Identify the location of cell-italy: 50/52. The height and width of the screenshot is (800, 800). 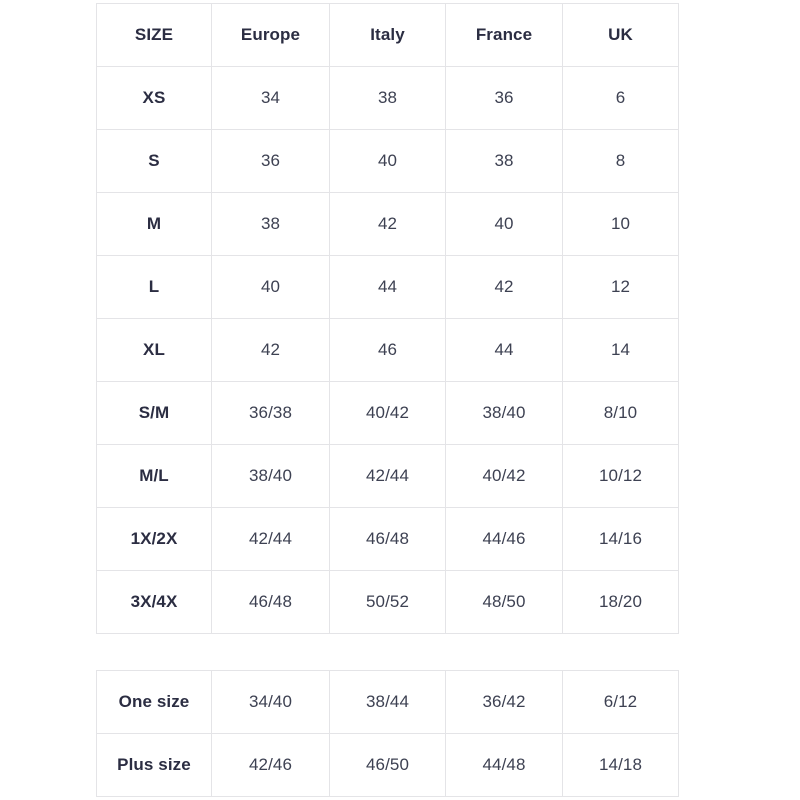
(387, 602).